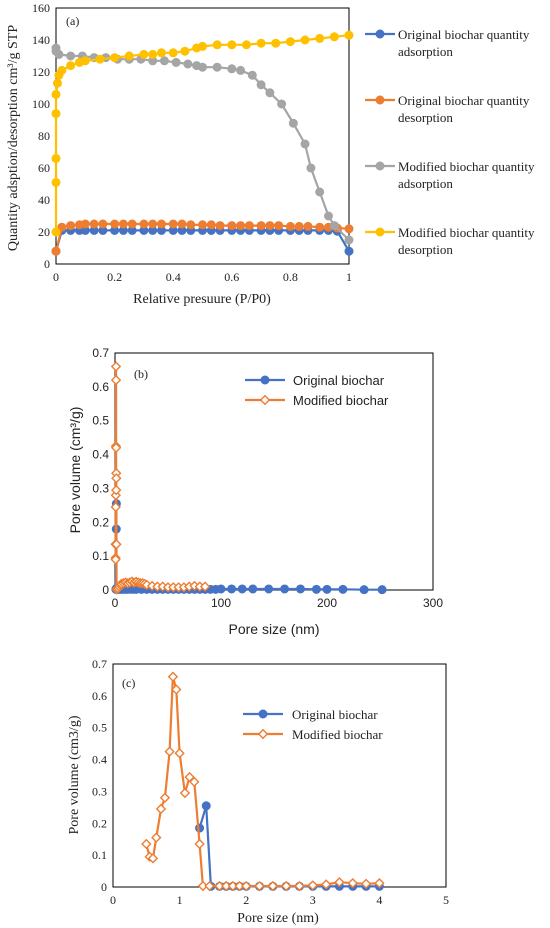 This screenshot has height=928, width=550. Describe the element at coordinates (202, 277) in the screenshot. I see `x-axis-ticks: 0 0.2 0.4 0.6 0.8 1` at that location.